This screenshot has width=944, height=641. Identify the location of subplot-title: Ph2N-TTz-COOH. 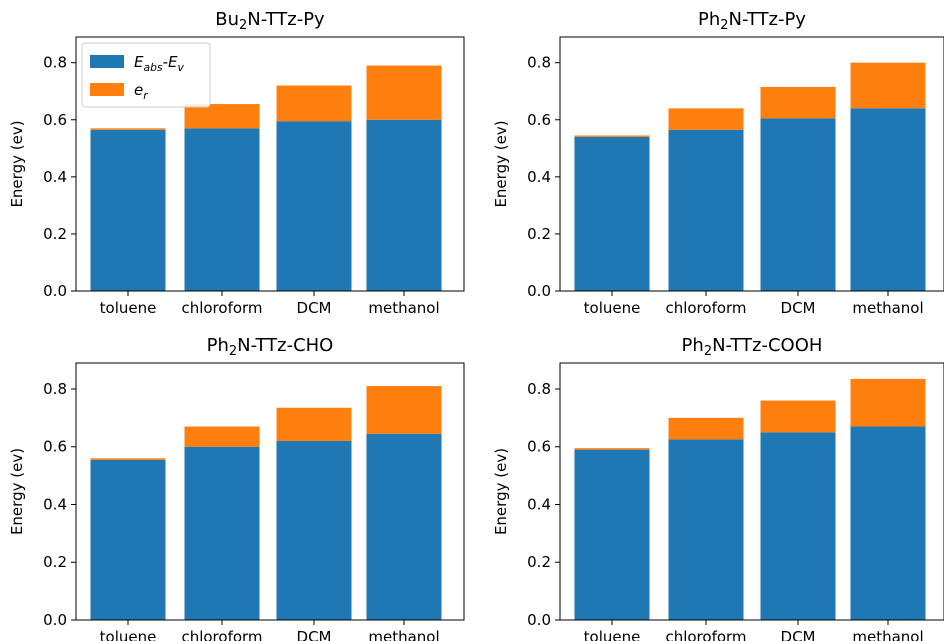
(752, 347).